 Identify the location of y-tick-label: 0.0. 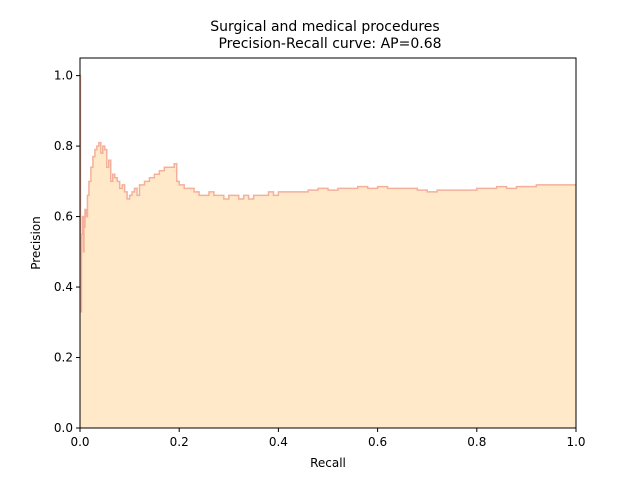
(63, 428).